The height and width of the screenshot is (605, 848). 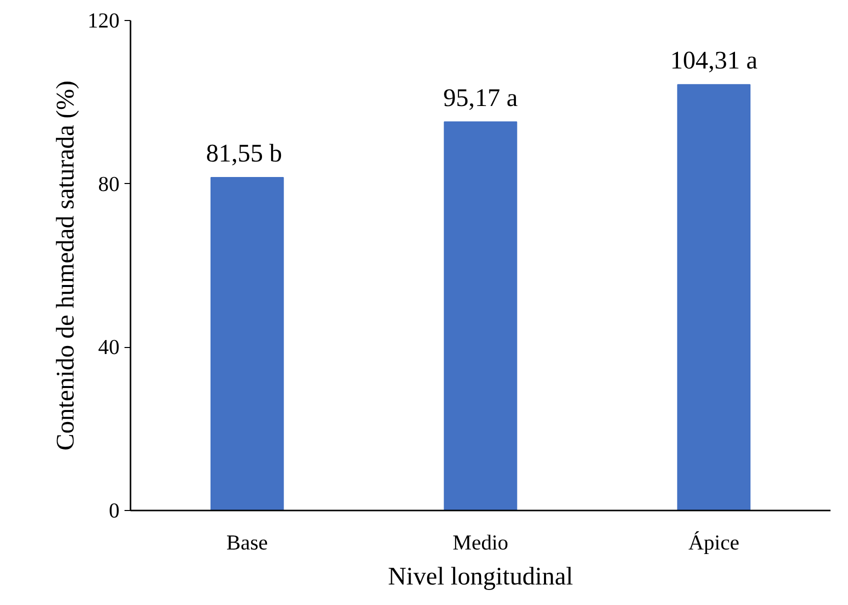 What do you see at coordinates (247, 542) in the screenshot?
I see `x-tick-label: Base` at bounding box center [247, 542].